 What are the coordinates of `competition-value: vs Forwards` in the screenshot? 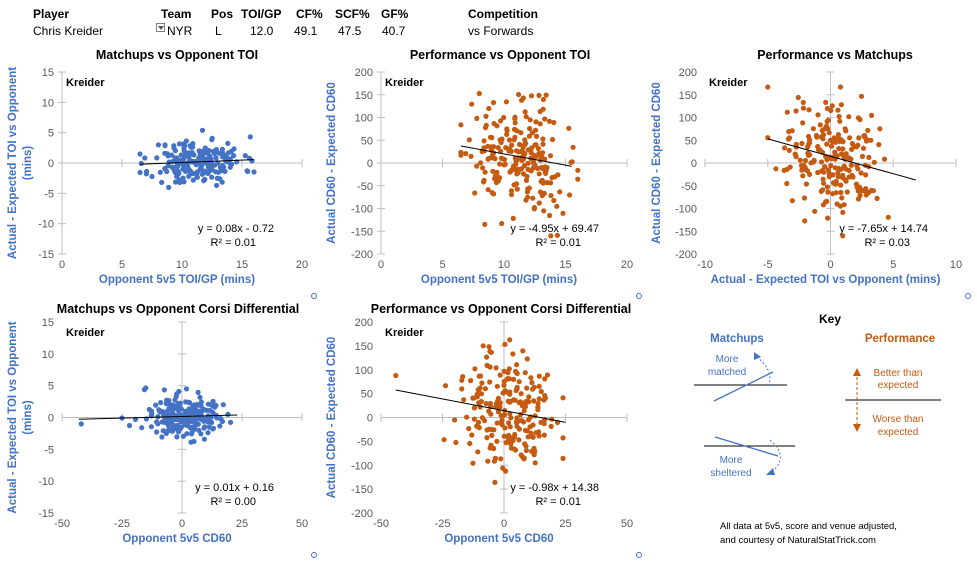 It's located at (501, 31).